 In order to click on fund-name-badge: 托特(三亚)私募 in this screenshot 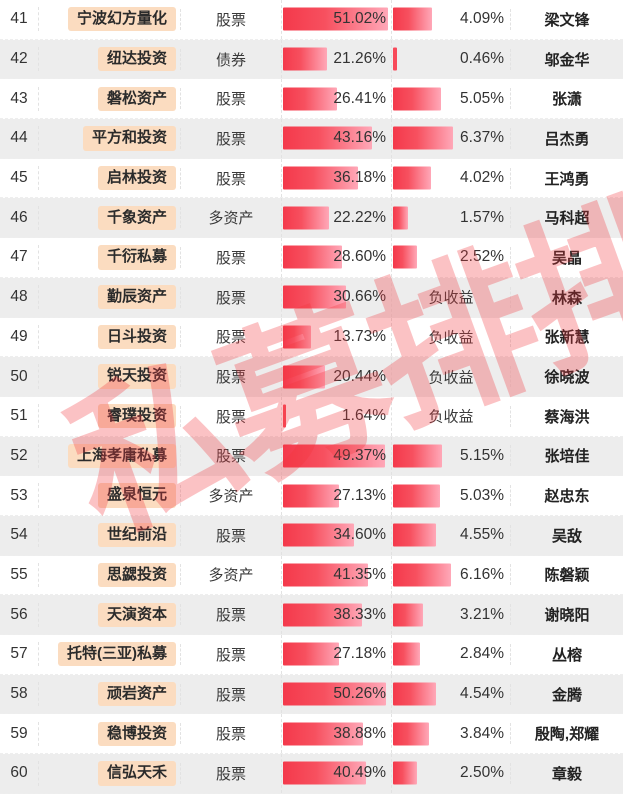, I will do `click(117, 654)`.